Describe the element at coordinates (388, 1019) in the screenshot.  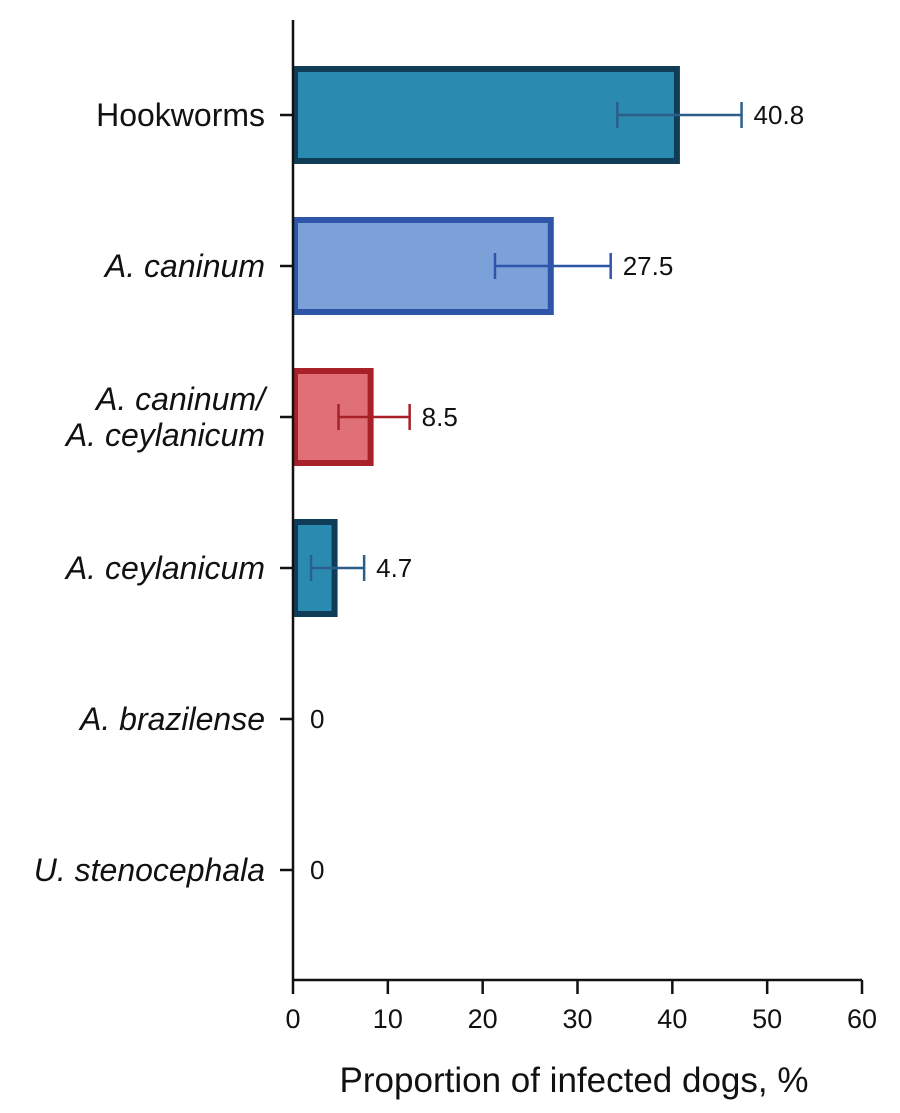
I see `x-tick-label: 10` at that location.